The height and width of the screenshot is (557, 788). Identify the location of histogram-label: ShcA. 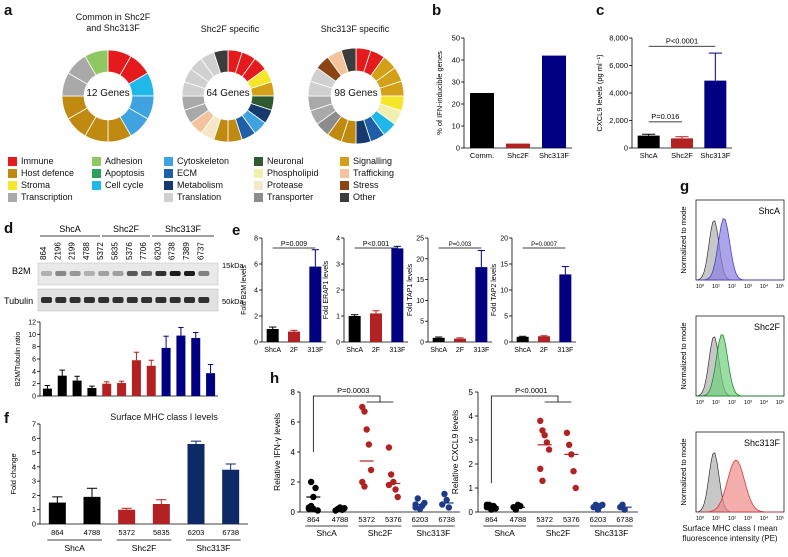
(769, 211).